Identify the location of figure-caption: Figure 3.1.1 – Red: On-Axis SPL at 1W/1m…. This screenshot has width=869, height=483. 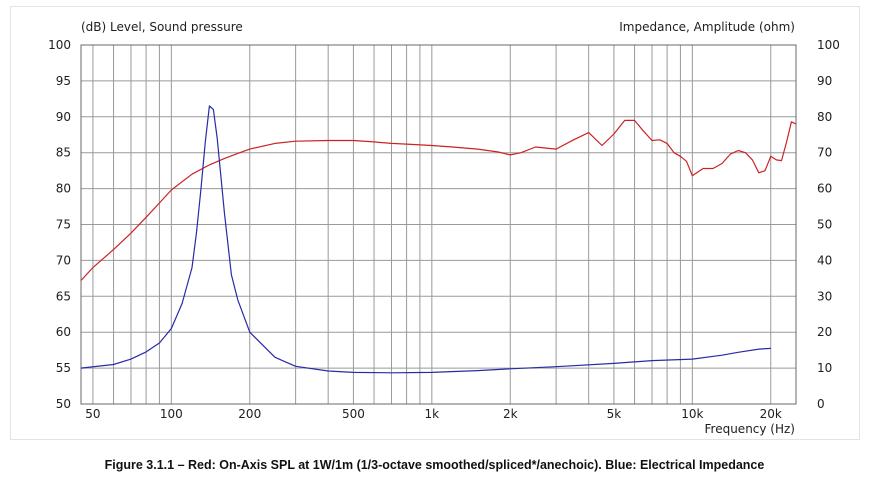
(434, 465).